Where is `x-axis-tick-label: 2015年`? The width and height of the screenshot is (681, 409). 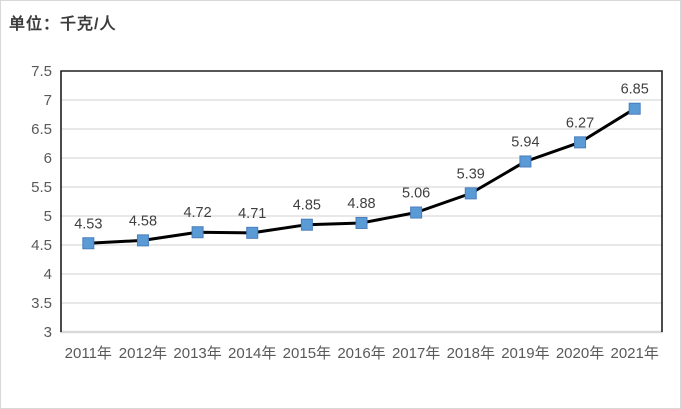
x-axis-tick-label: 2015年 is located at coordinates (307, 353).